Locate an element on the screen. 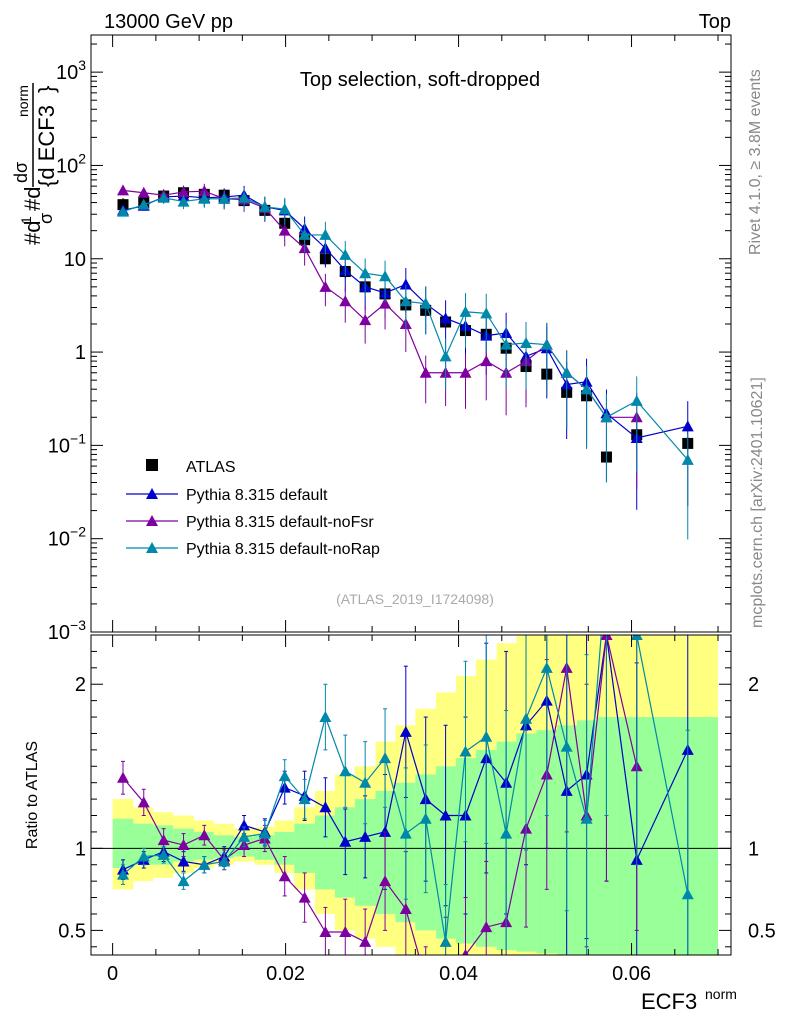 Image resolution: width=786 pixels, height=1024 pixels. y-label-part-4: dσ is located at coordinates (21, 172).